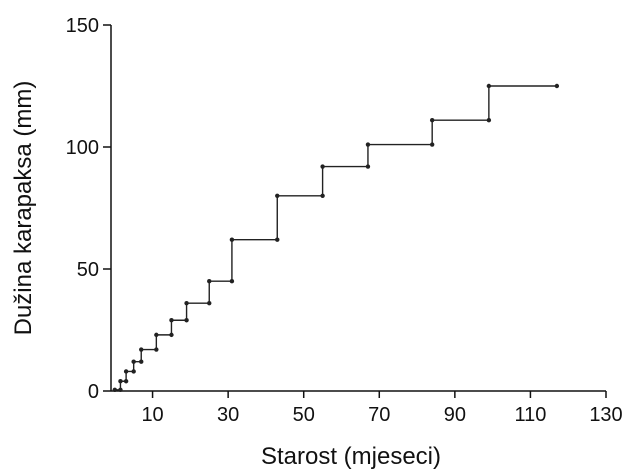  Describe the element at coordinates (379, 415) in the screenshot. I see `x-tick-label: 70` at that location.